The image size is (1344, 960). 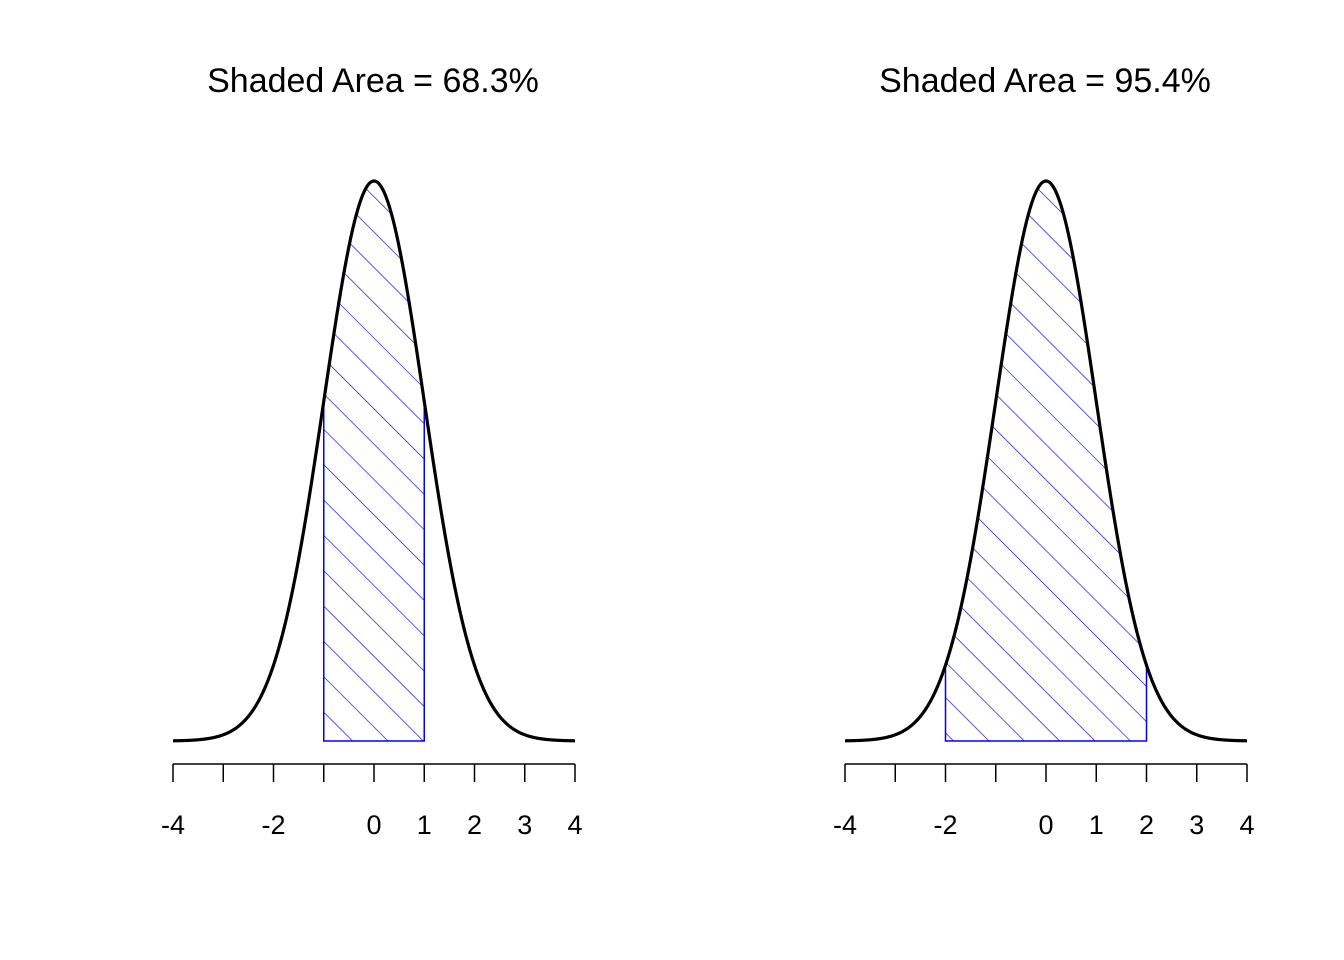 I want to click on panel-title: Shaded Area = 68.3%, so click(x=373, y=81).